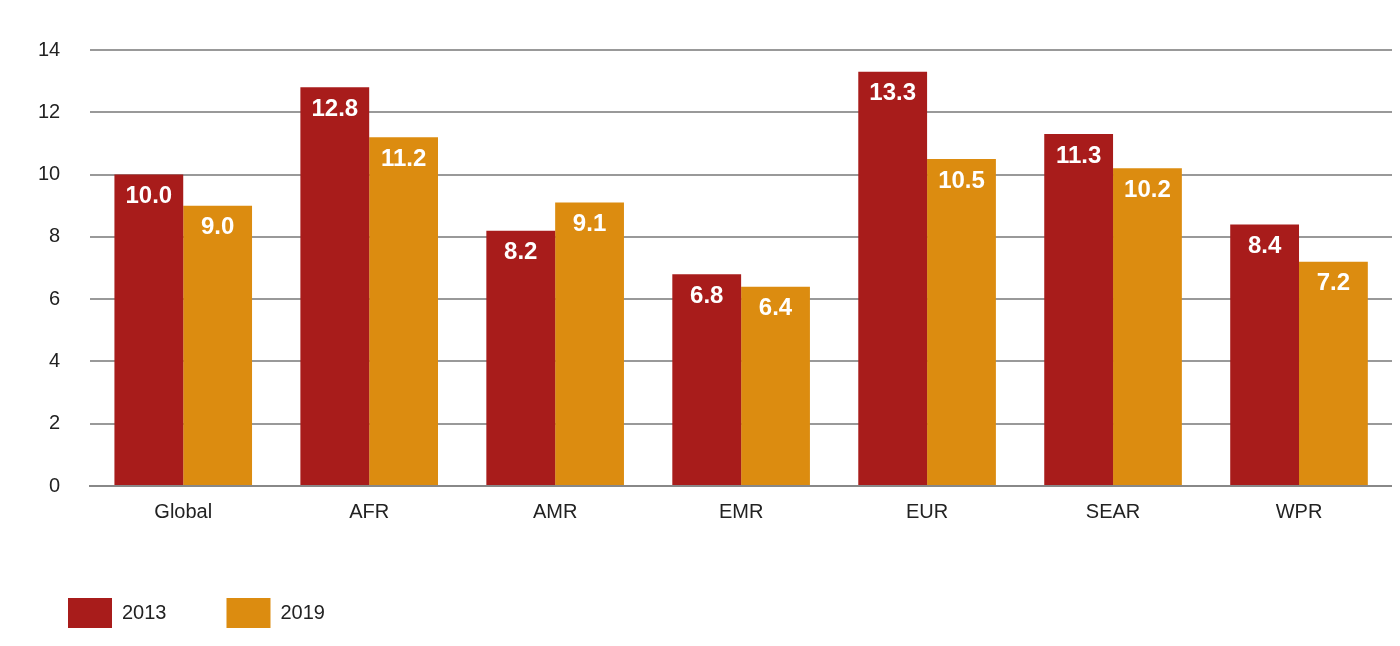  What do you see at coordinates (741, 510) in the screenshot?
I see `x-tick-label: EMR` at bounding box center [741, 510].